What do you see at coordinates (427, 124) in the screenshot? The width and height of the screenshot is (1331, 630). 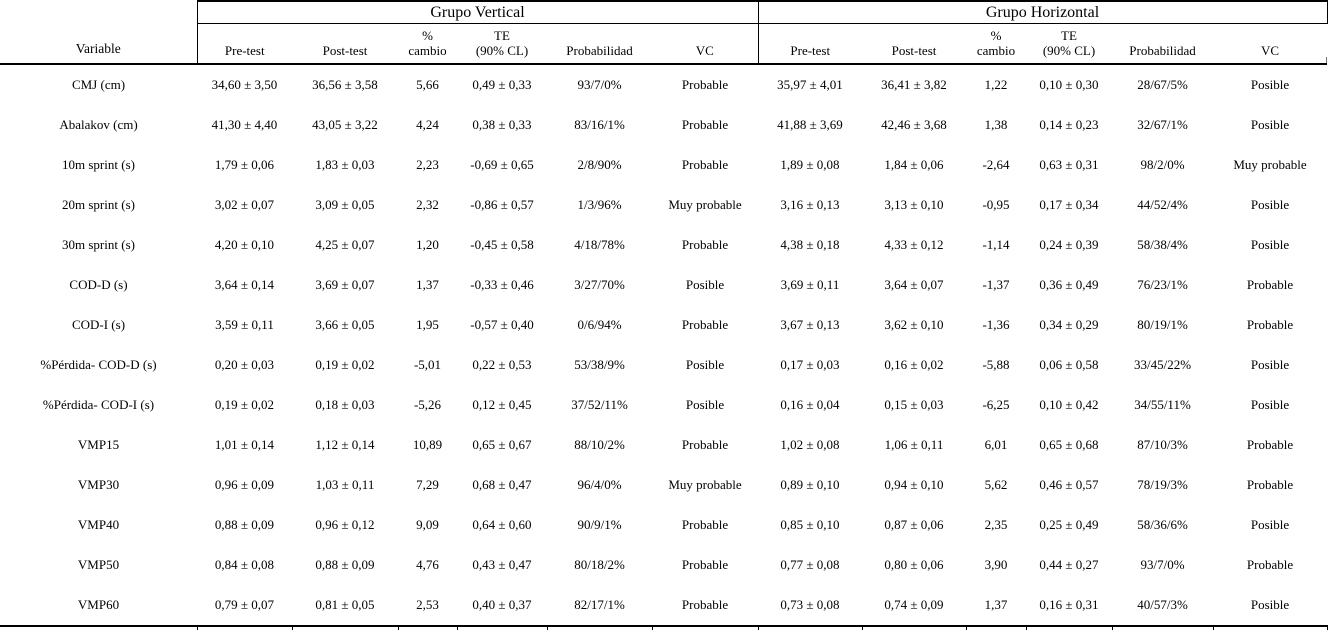 I see `value-cell: 4,24` at bounding box center [427, 124].